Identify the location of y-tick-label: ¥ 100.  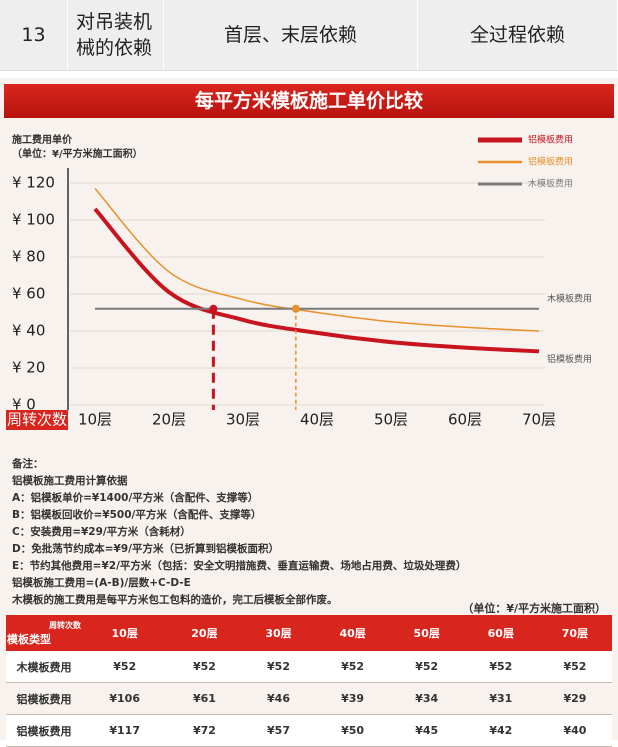
(33, 220).